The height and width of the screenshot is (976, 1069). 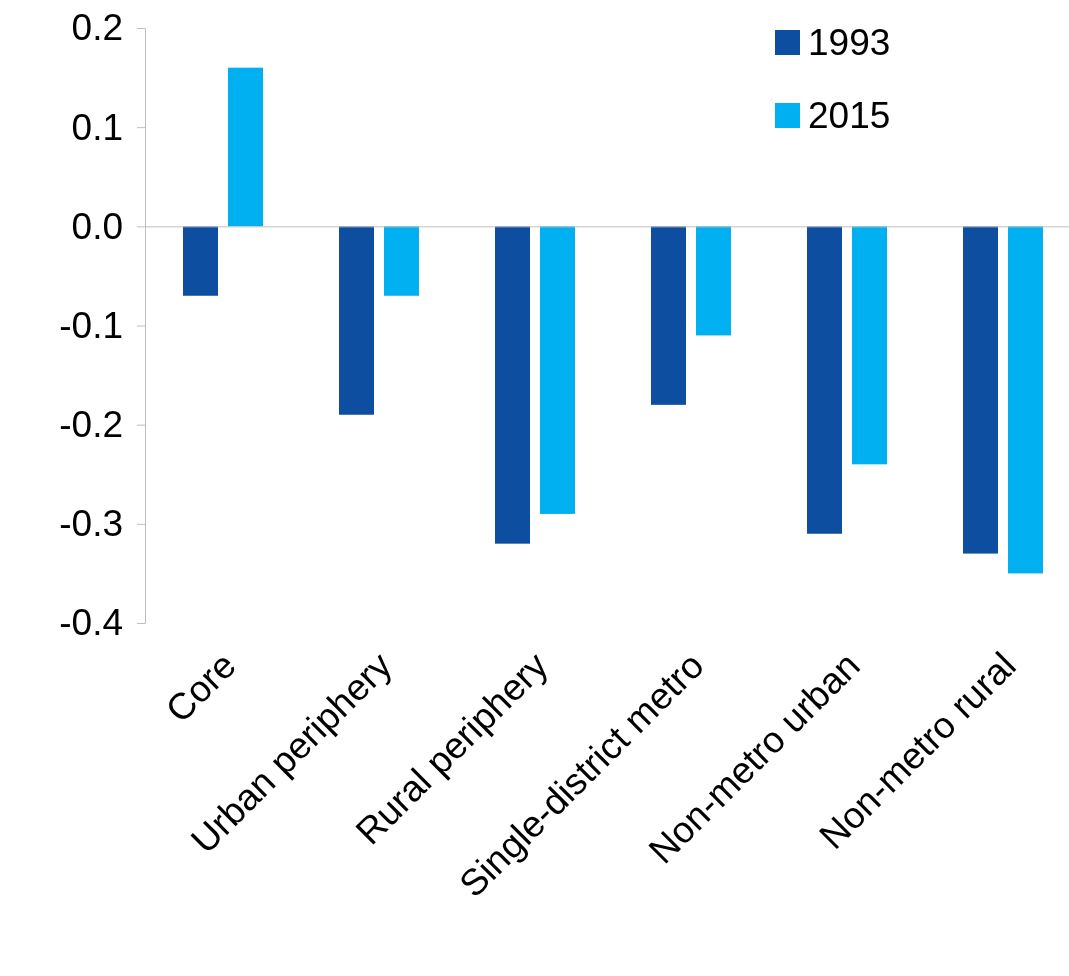 I want to click on y-tick-label: -0.1, so click(x=91, y=325).